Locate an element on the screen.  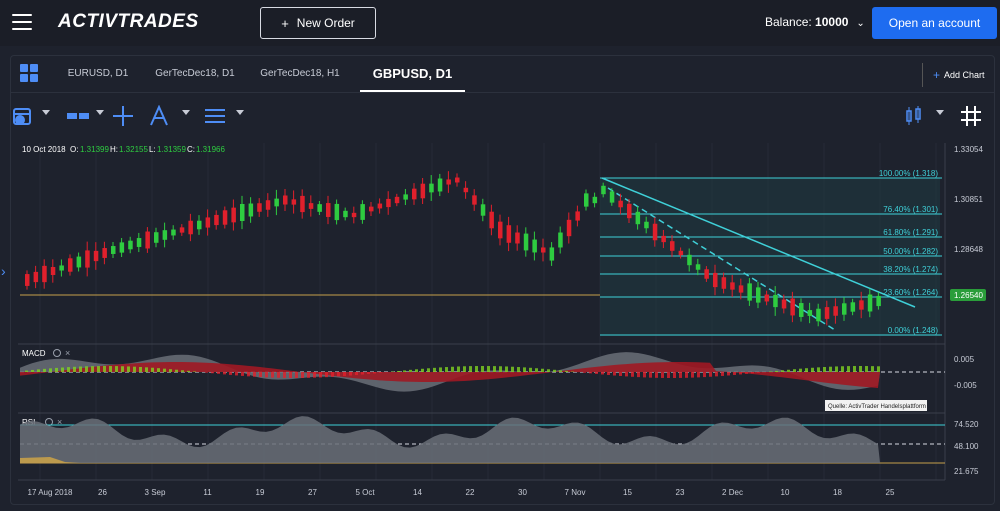
drawing-tool-icon is located at coordinates (159, 116).